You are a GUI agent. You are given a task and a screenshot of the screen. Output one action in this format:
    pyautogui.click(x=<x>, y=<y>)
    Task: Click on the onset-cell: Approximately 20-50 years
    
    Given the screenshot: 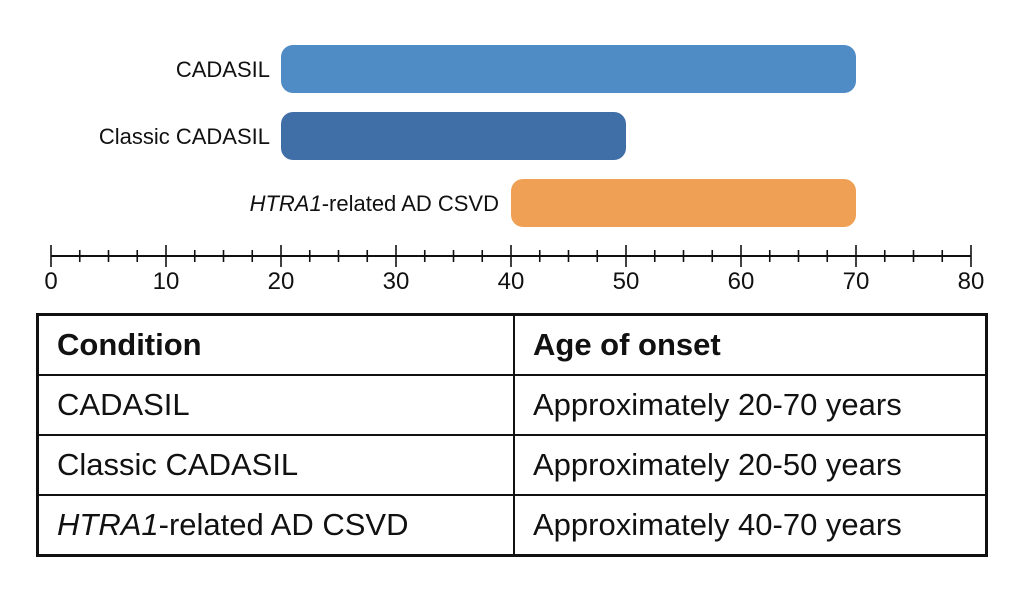 What is the action you would take?
    pyautogui.click(x=750, y=465)
    